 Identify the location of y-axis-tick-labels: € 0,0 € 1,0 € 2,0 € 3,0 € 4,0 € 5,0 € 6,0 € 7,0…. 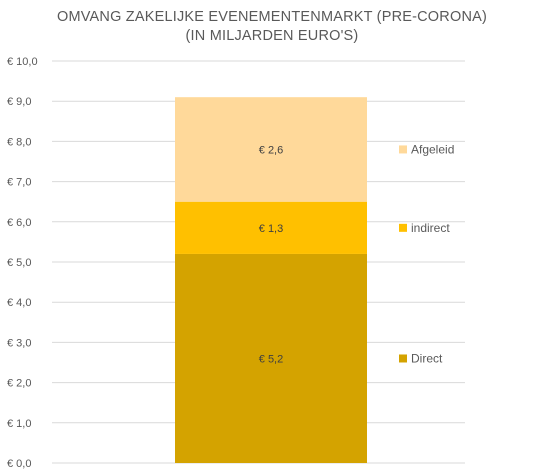
(22, 263).